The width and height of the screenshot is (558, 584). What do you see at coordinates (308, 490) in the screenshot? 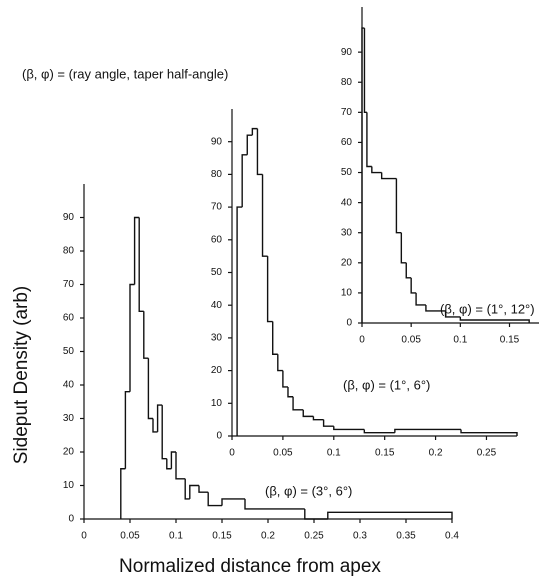
I see `series-label: (β, φ) = (3°, 6°)` at bounding box center [308, 490].